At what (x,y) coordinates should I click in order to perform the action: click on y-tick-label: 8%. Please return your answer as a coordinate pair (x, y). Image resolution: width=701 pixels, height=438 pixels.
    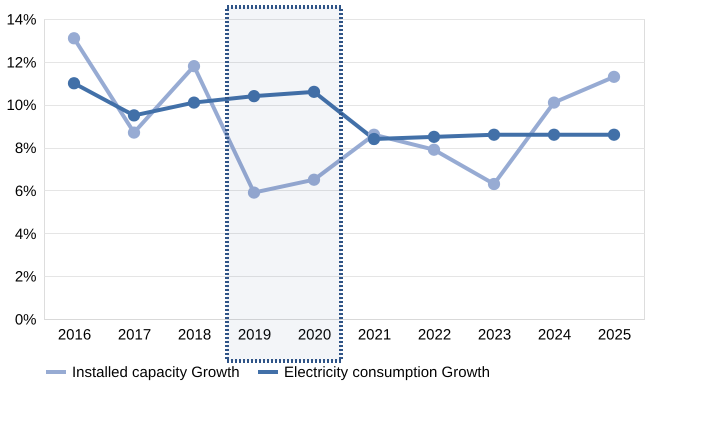
    Looking at the image, I should click on (25, 149).